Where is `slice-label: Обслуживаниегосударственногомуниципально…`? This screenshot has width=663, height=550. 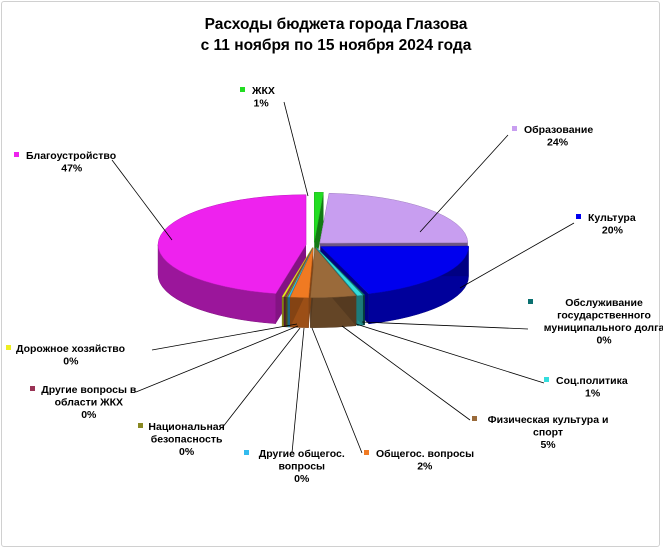 slice-label: Обслуживаниегосударственногомуниципально… is located at coordinates (512, 322).